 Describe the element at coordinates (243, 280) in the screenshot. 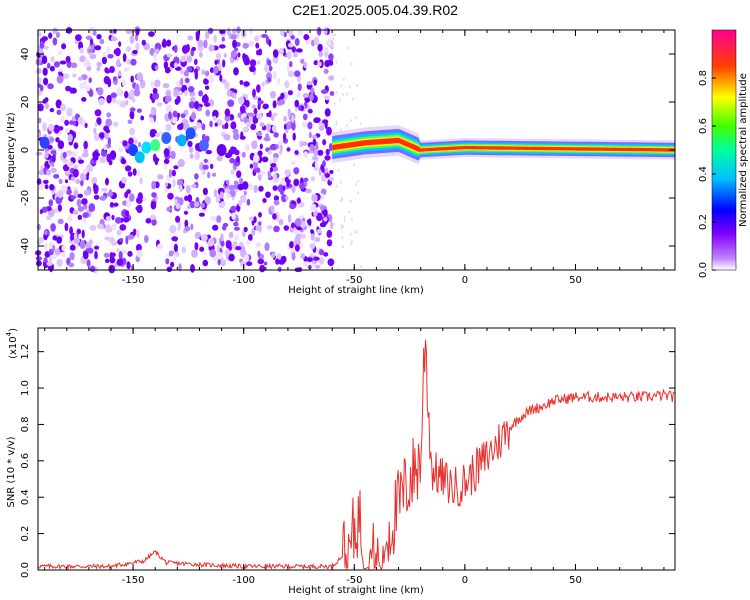

I see `x-tick-label: -100` at that location.